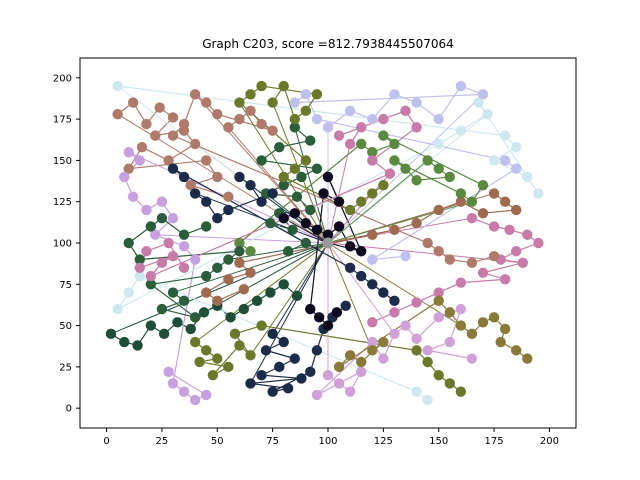 The width and height of the screenshot is (640, 480). What do you see at coordinates (438, 441) in the screenshot?
I see `x-tick-label: 150` at bounding box center [438, 441].